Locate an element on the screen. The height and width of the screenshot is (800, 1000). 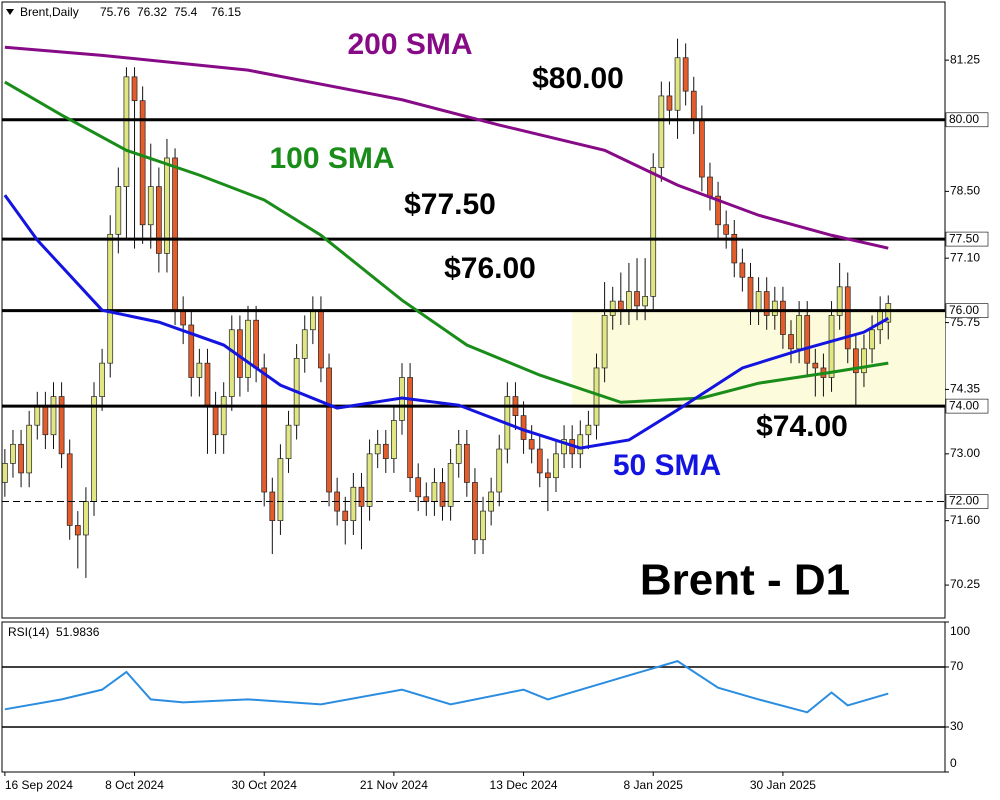
header-close: 76.15 is located at coordinates (226, 12).